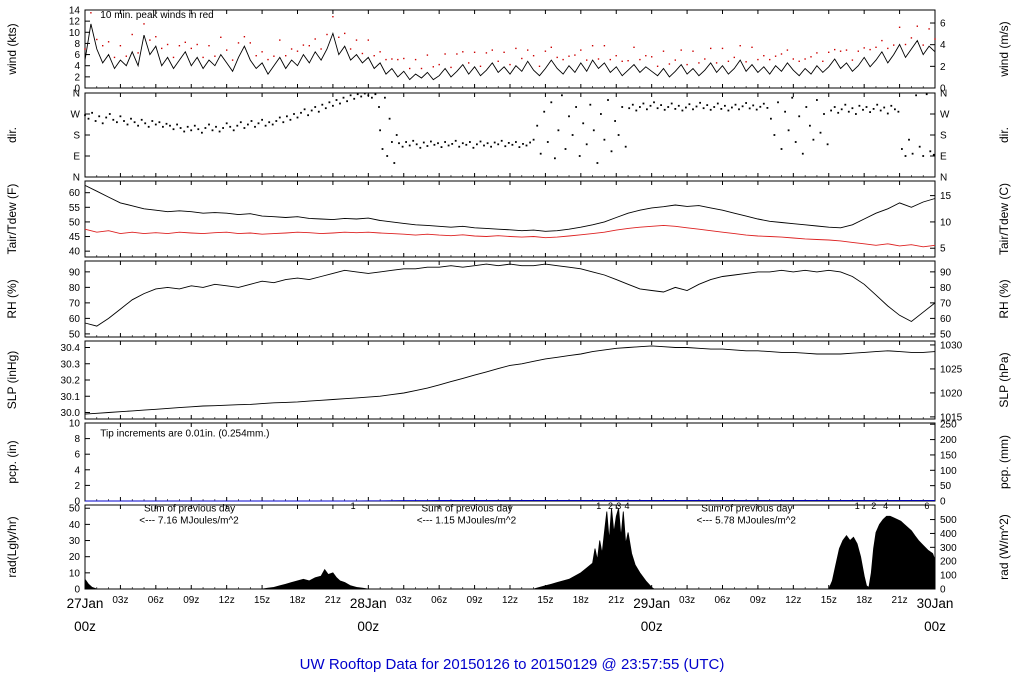 The height and width of the screenshot is (700, 1024). I want to click on y-tick-label-left: 8, so click(77, 44).